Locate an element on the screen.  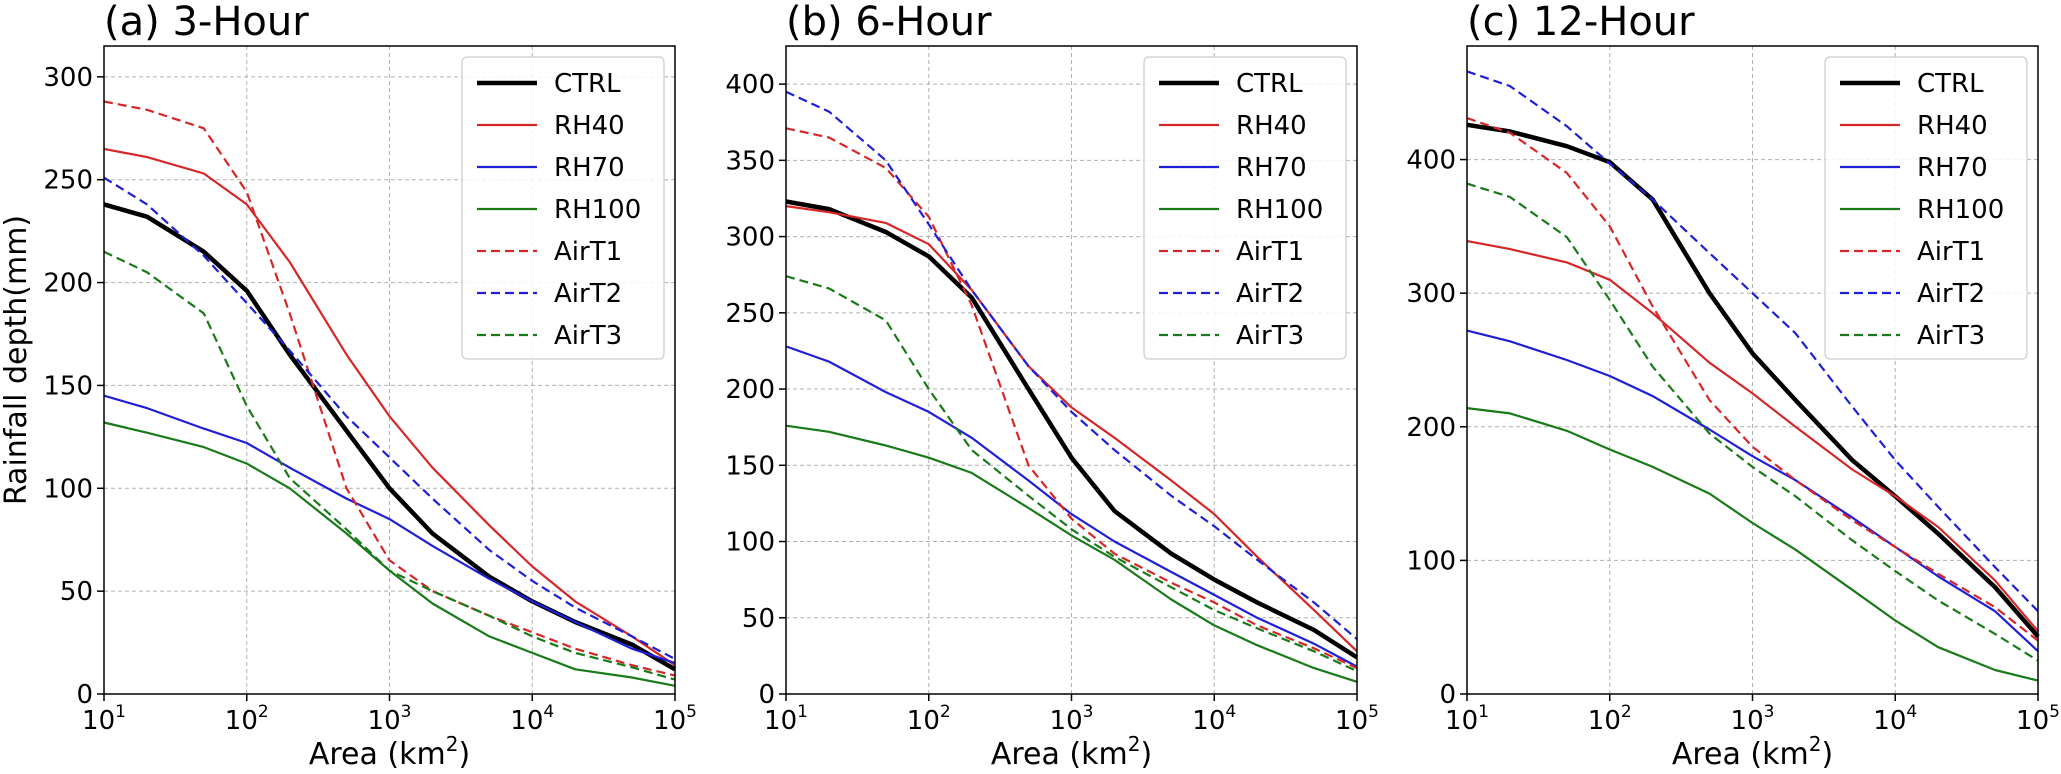
series-line-rh40 is located at coordinates (1752, 436).